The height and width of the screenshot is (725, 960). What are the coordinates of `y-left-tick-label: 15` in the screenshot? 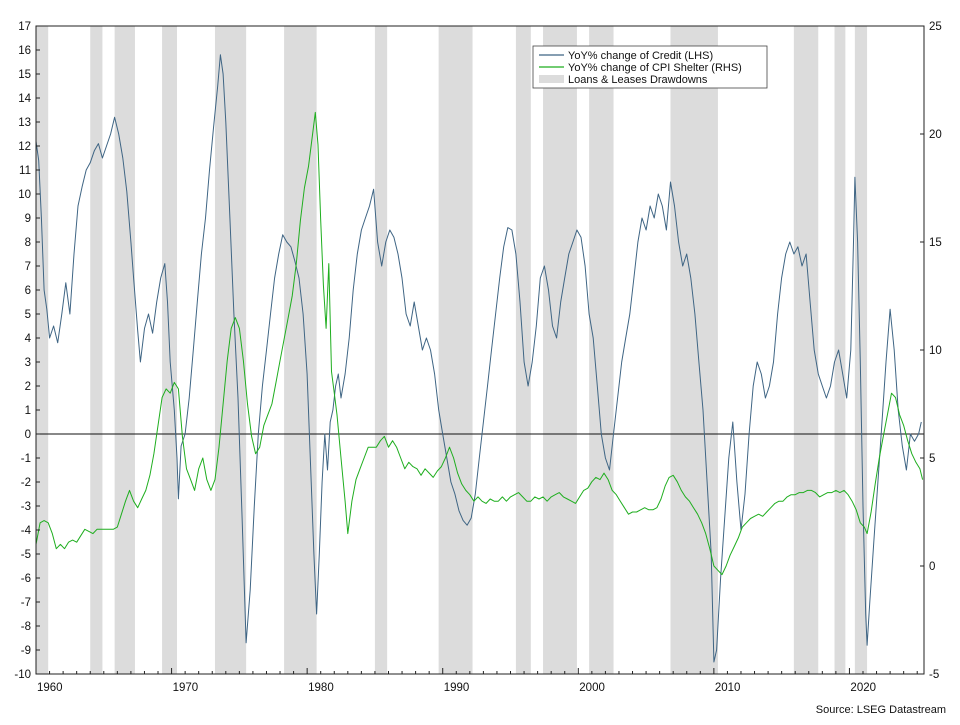 It's located at (24, 75).